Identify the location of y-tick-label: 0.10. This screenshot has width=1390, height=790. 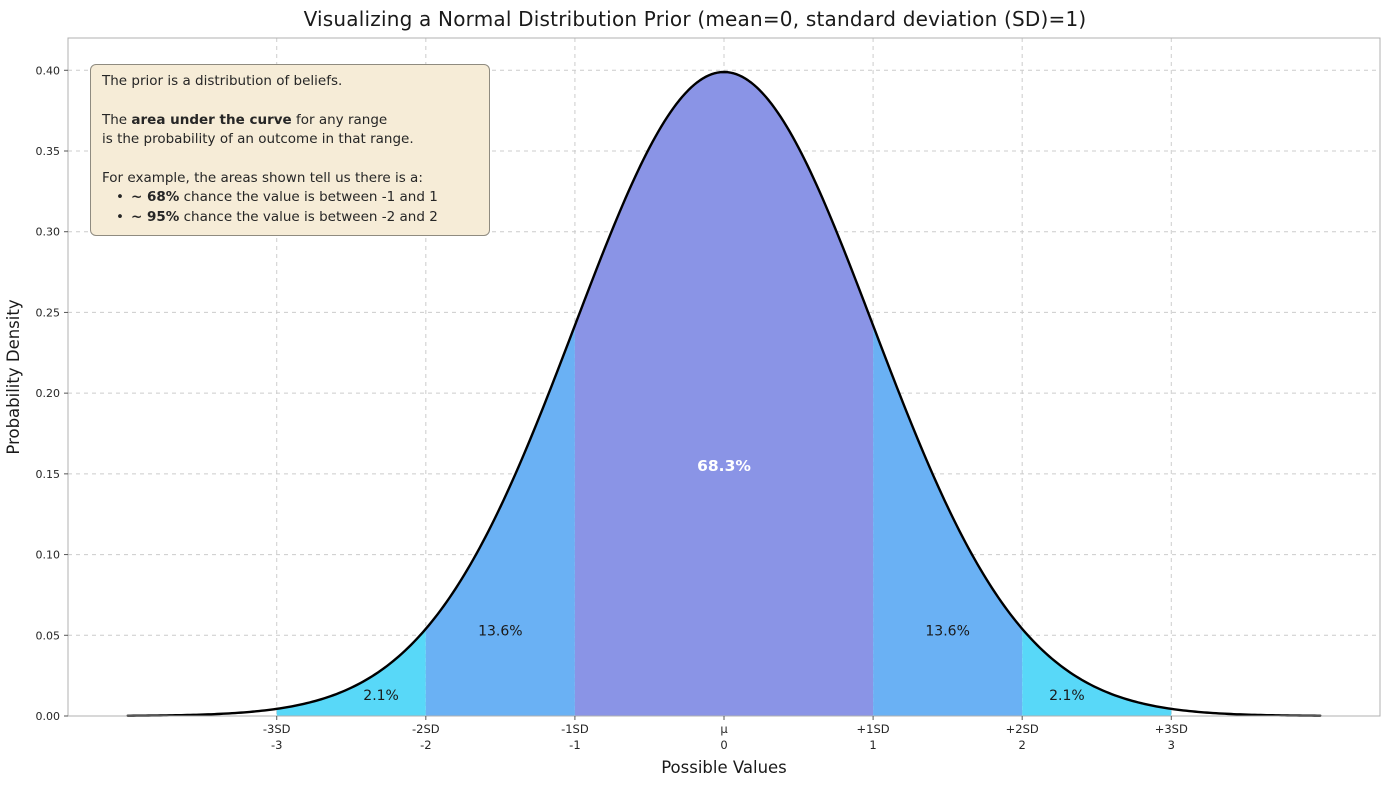
(48, 555).